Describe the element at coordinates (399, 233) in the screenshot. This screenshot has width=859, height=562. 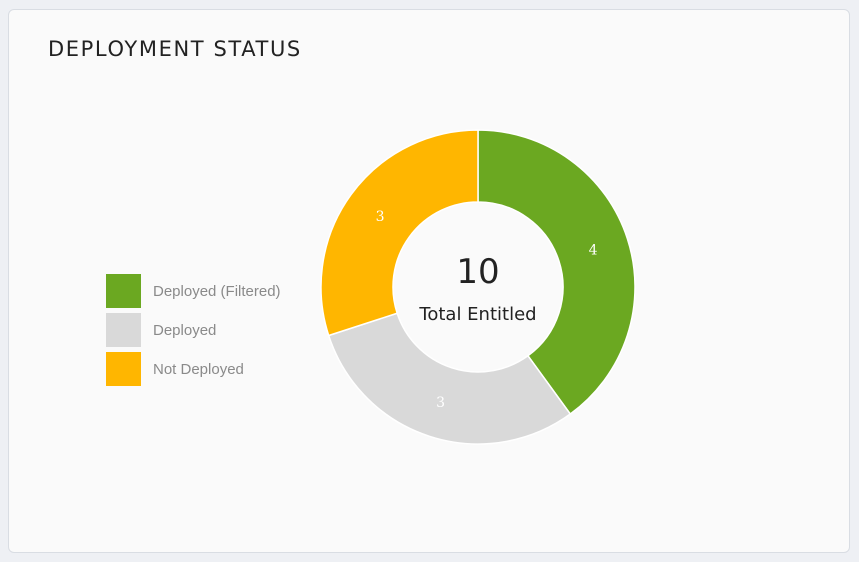
I see `donut-slice-not-deployed` at that location.